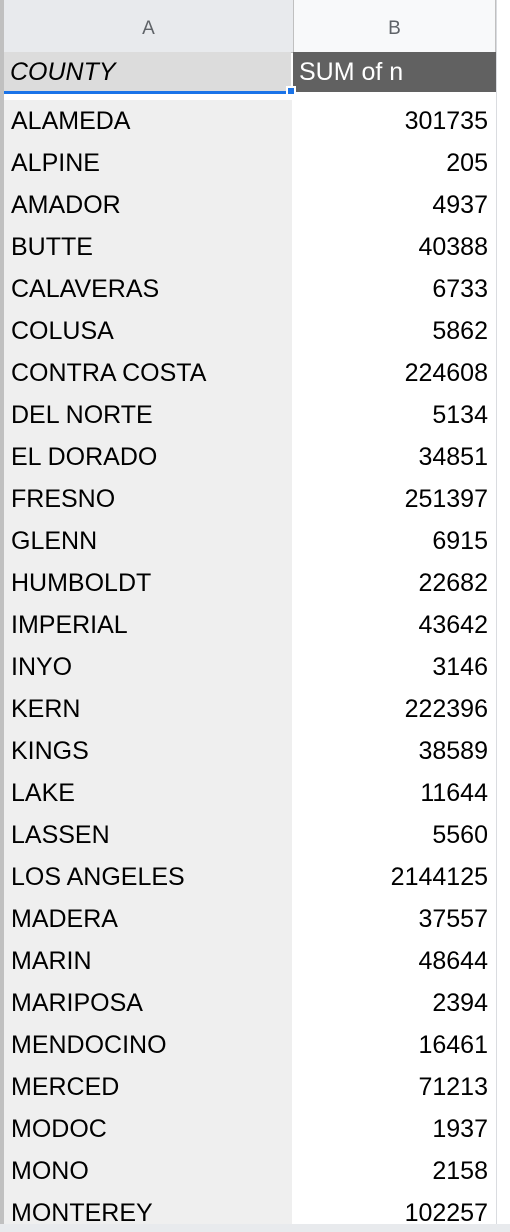 The width and height of the screenshot is (510, 1232). I want to click on row-header-edge, so click(2, 642).